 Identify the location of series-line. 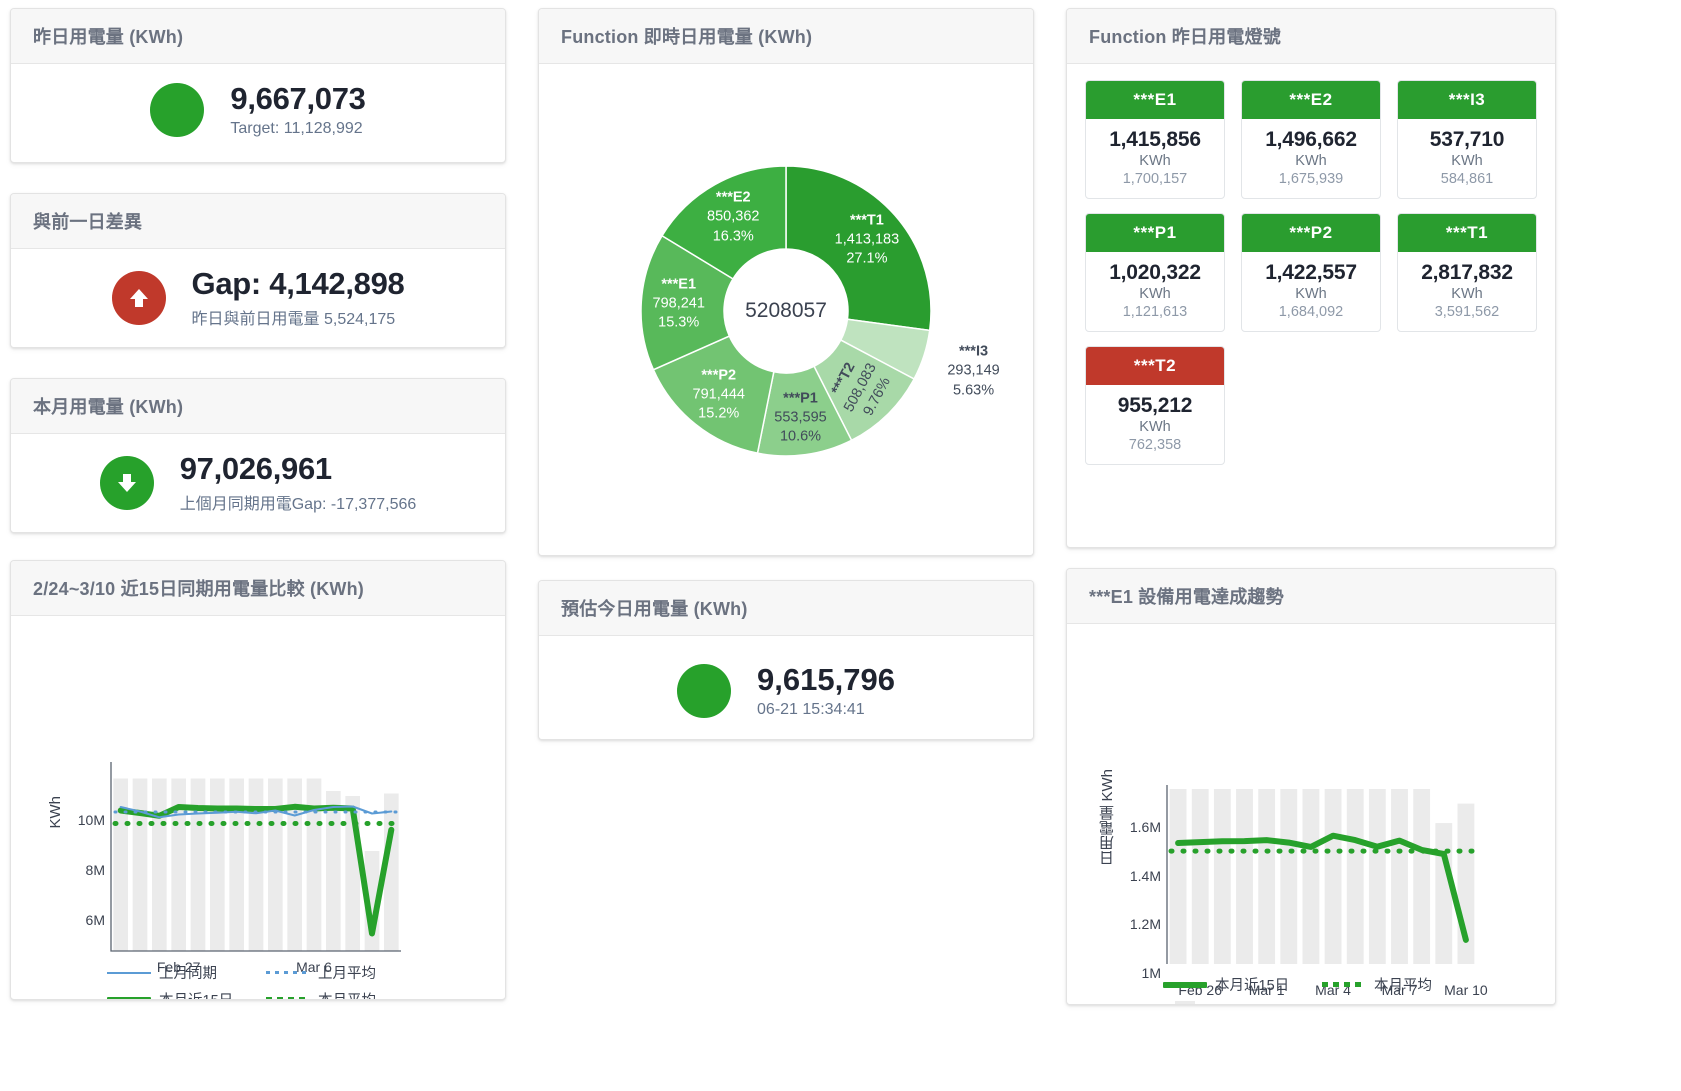
(1322, 887).